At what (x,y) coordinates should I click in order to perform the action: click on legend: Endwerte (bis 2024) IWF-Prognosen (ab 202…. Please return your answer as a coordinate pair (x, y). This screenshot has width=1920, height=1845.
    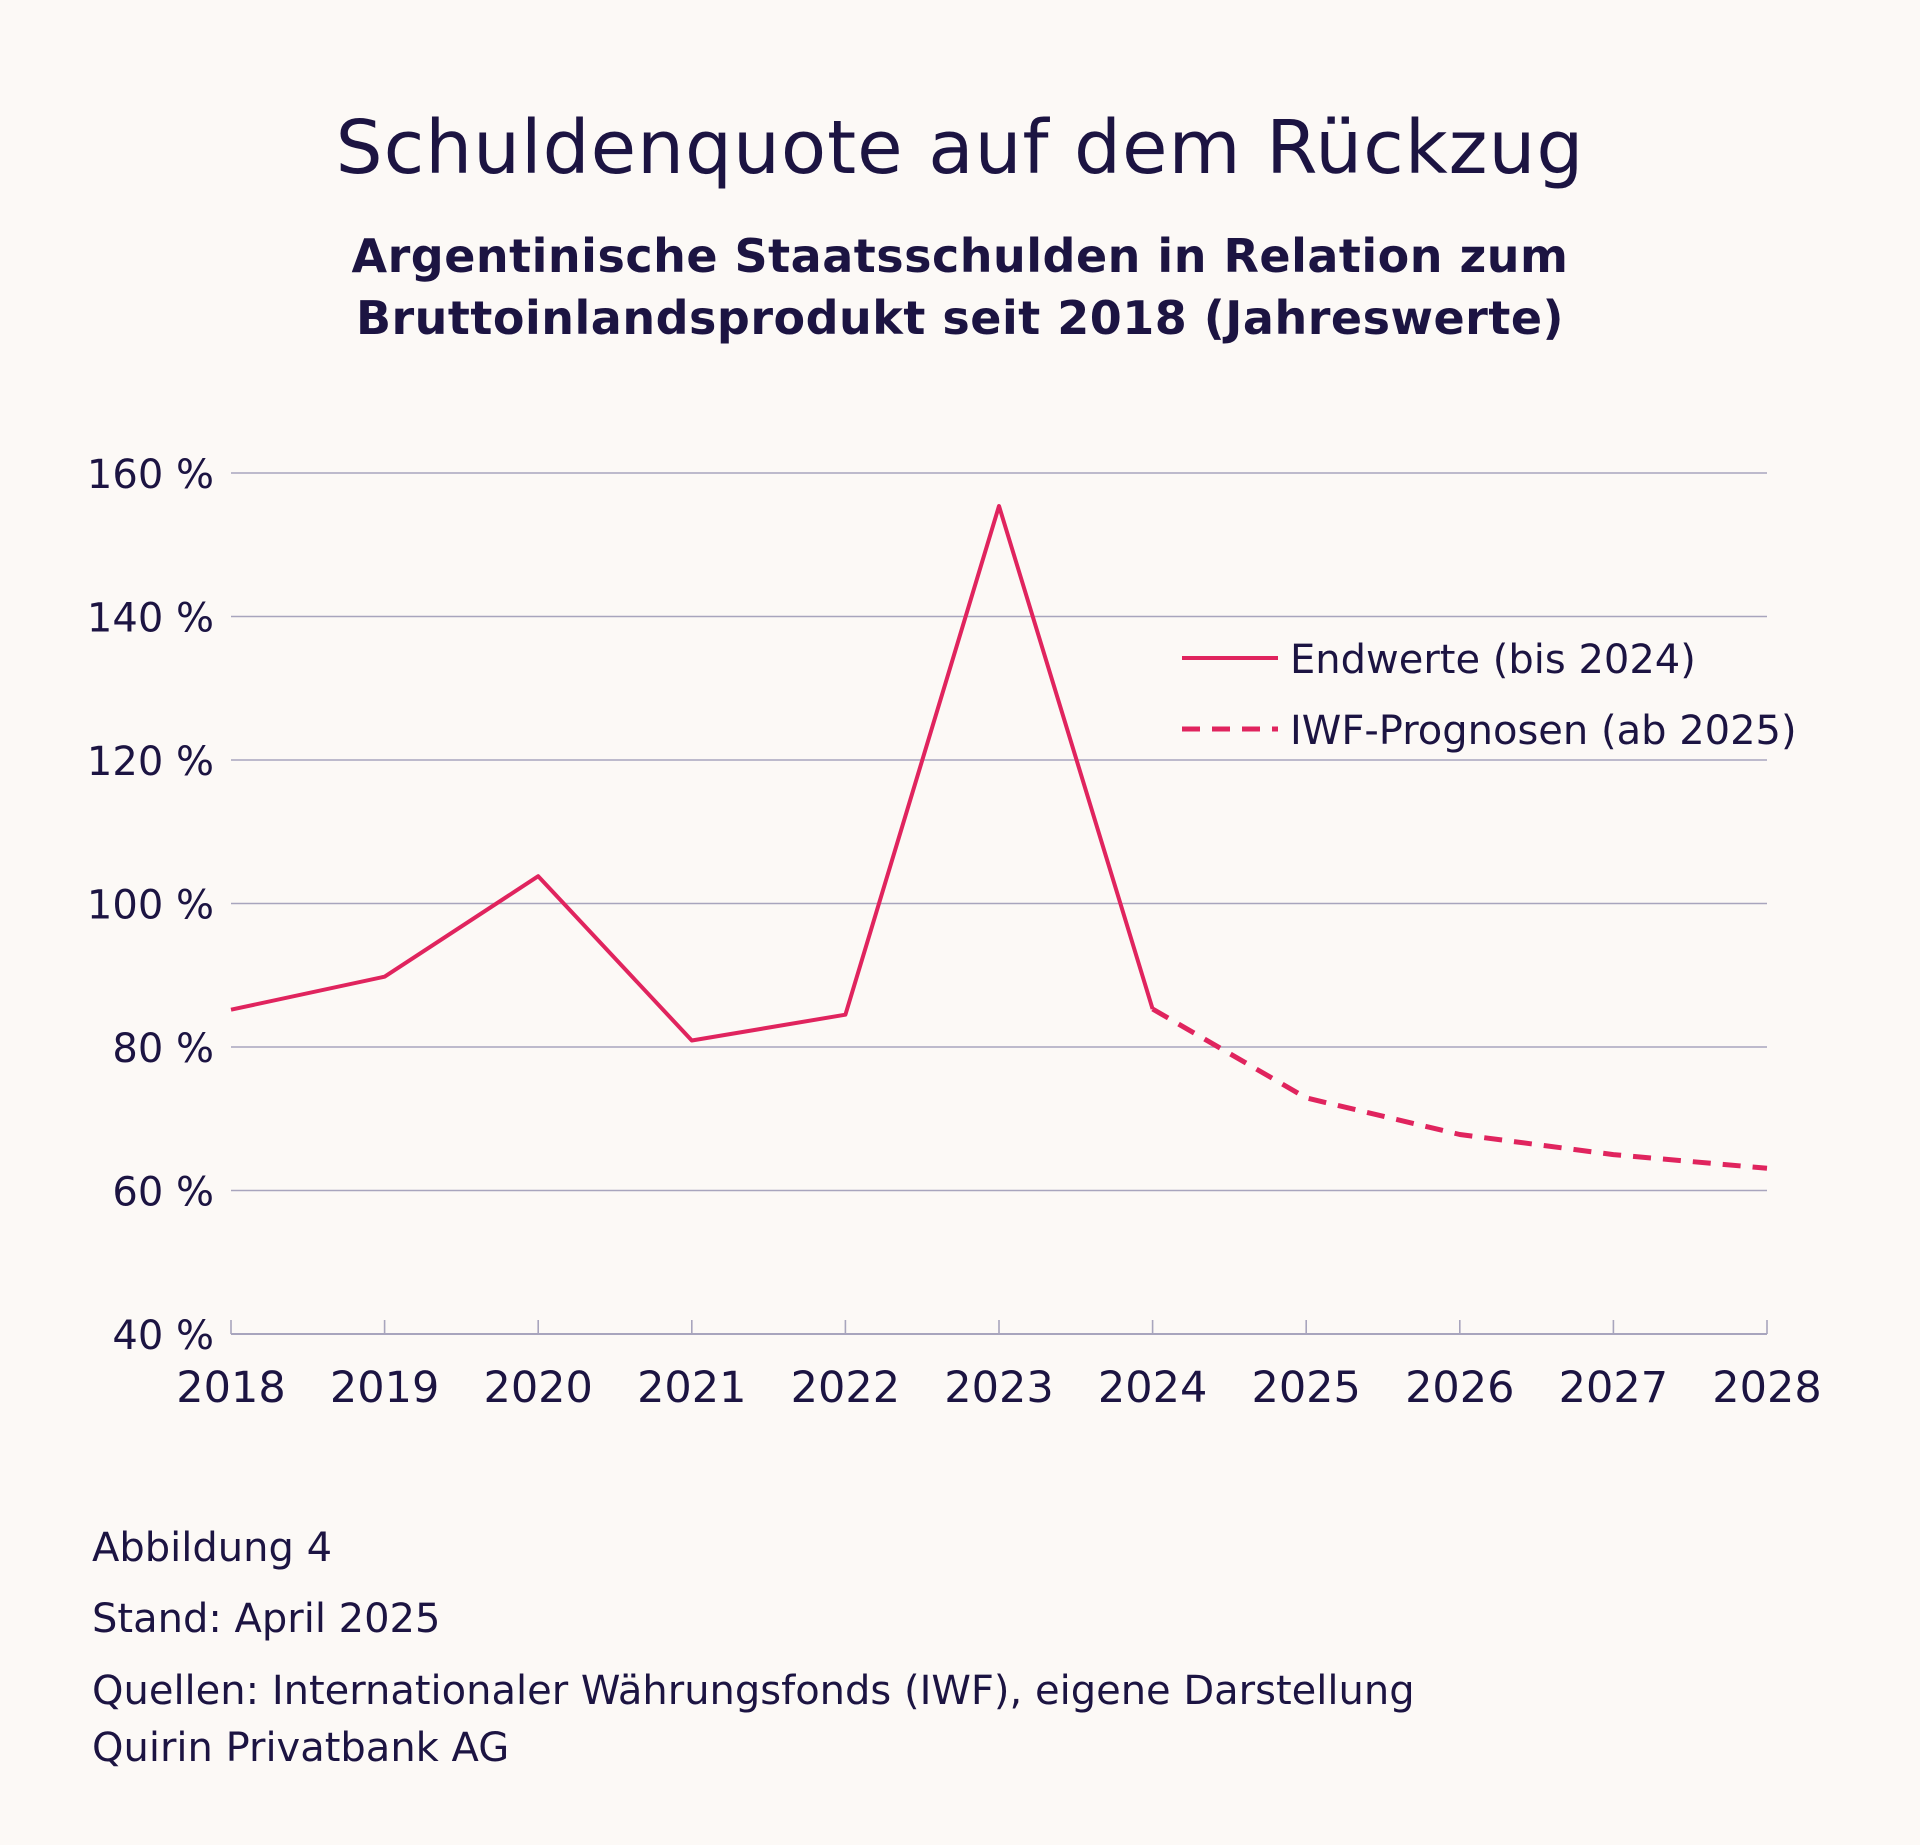
    Looking at the image, I should click on (1489, 695).